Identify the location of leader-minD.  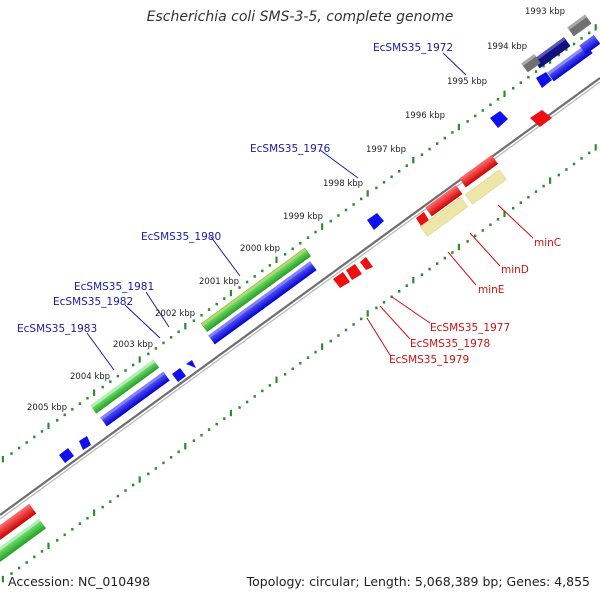
(485, 249).